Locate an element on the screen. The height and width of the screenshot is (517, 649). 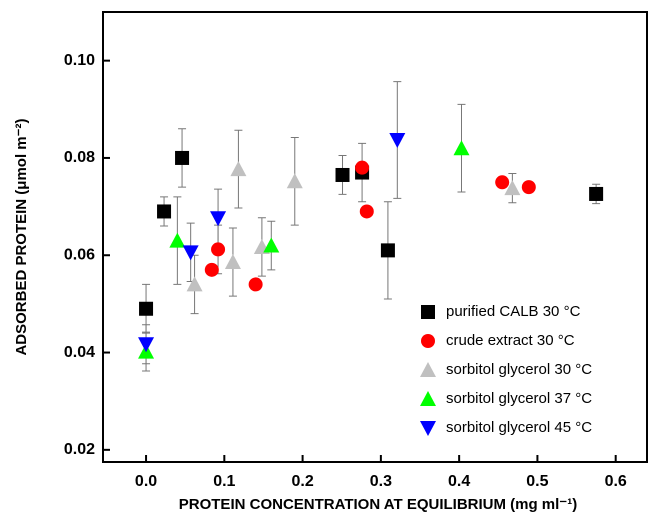
x-tick-label: 0.6 is located at coordinates (616, 481).